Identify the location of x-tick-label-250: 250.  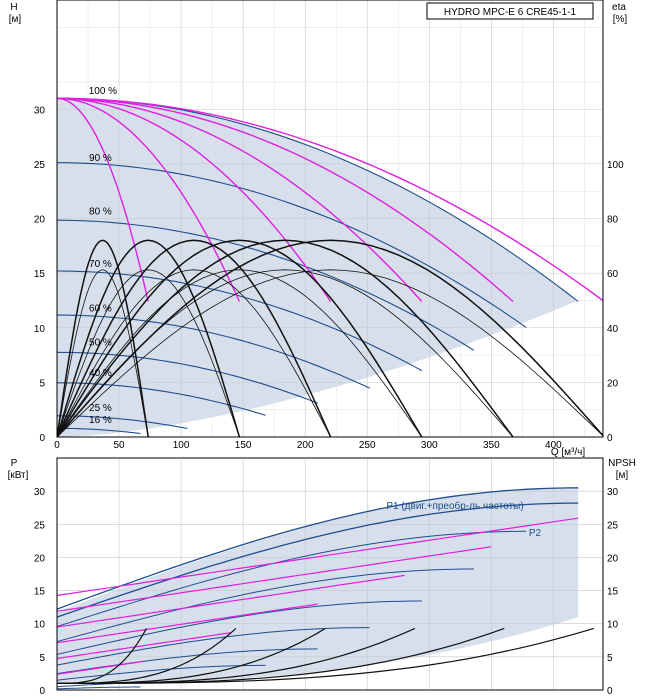
(367, 445).